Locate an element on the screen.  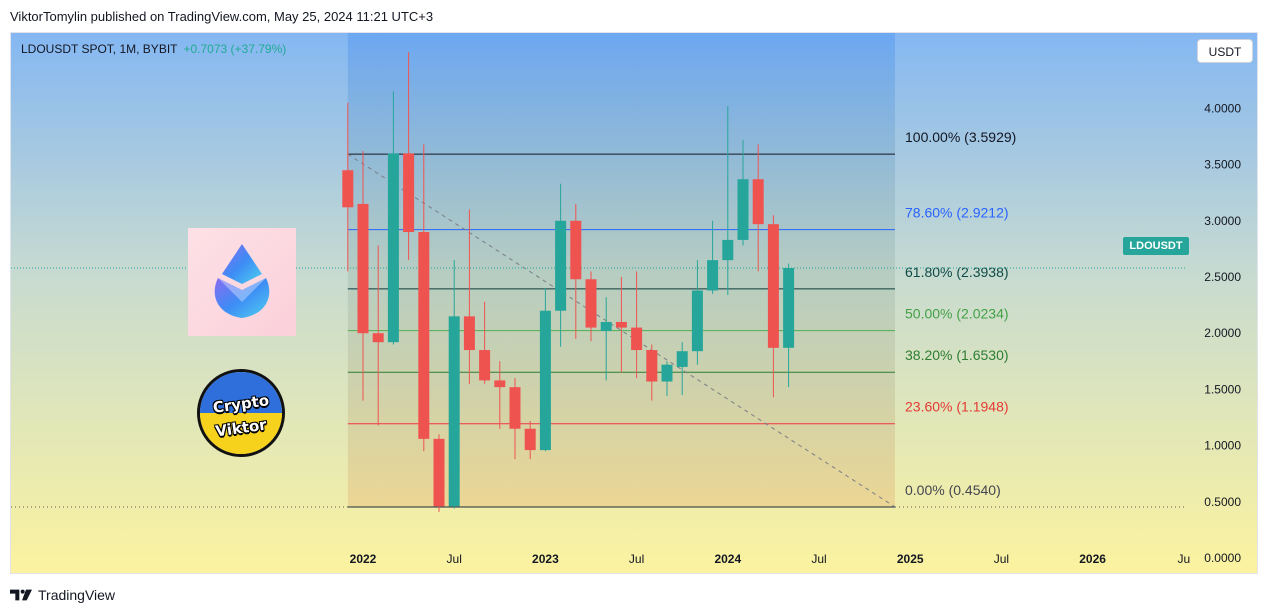
y-tick-label: 1.5000 is located at coordinates (1222, 389).